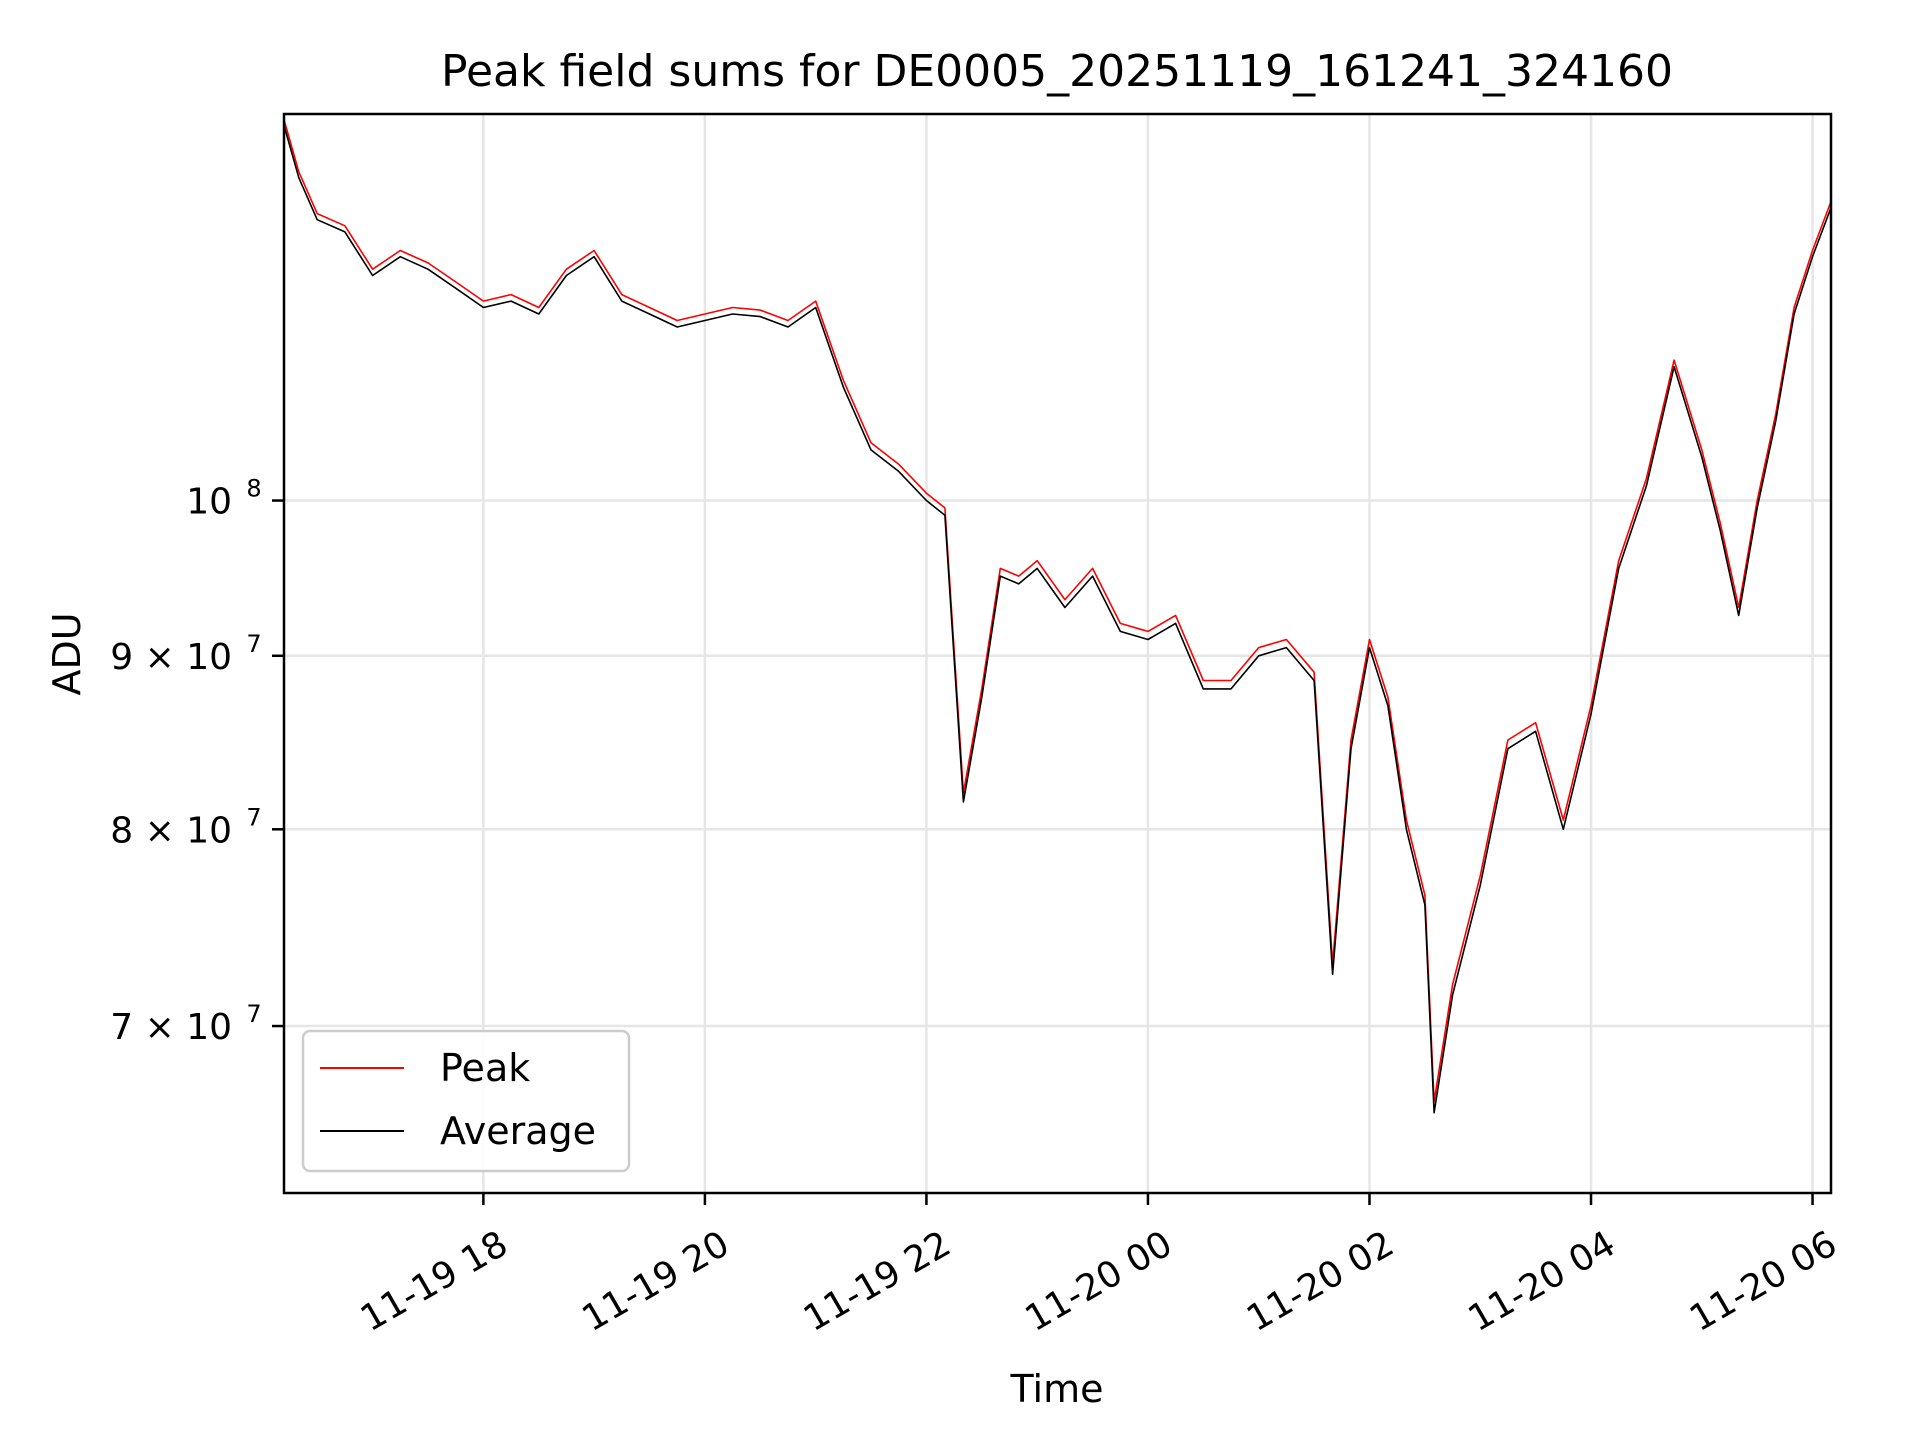 The image size is (1920, 1440). Describe the element at coordinates (485, 1068) in the screenshot. I see `legend-label-peak: Peak` at that location.